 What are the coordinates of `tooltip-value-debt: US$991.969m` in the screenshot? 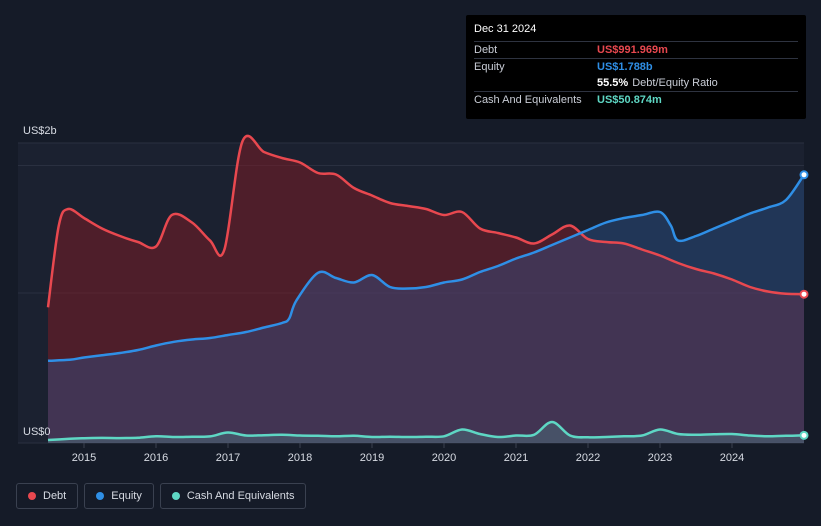 It's located at (632, 50).